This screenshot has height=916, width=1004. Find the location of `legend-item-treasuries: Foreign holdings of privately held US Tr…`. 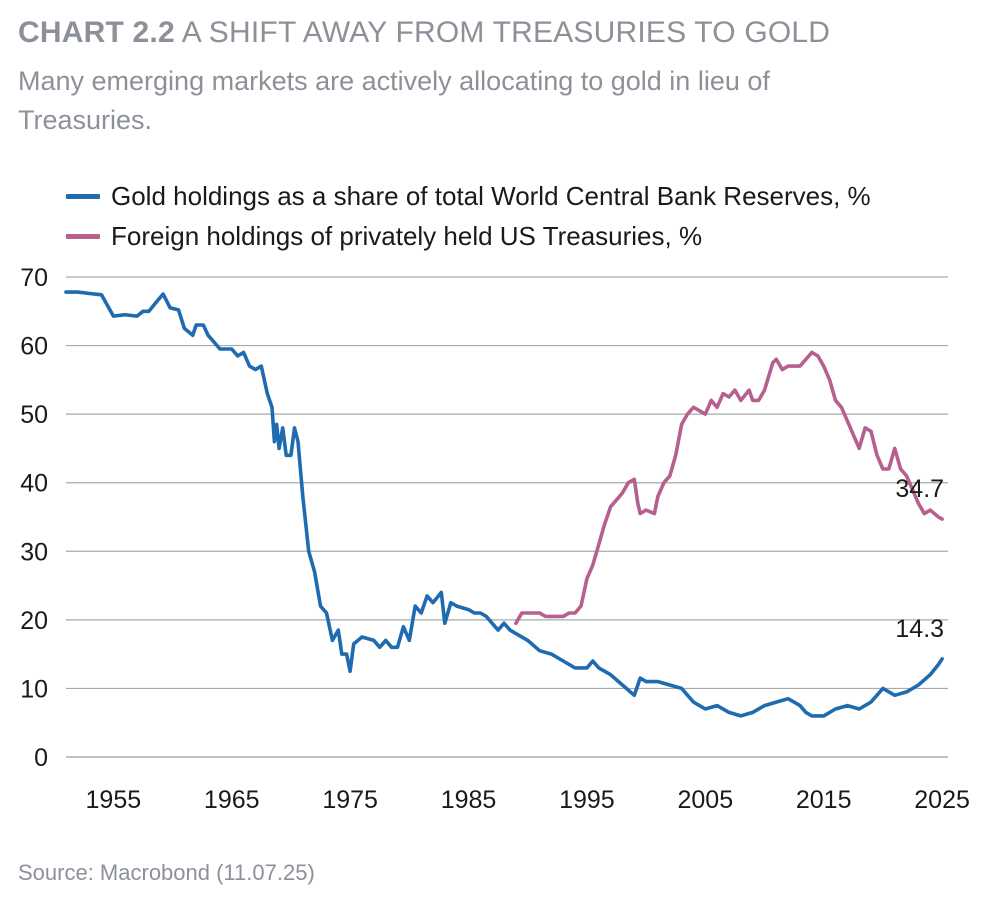

legend-item-treasuries: Foreign holdings of privately held US Tr… is located at coordinates (468, 236).